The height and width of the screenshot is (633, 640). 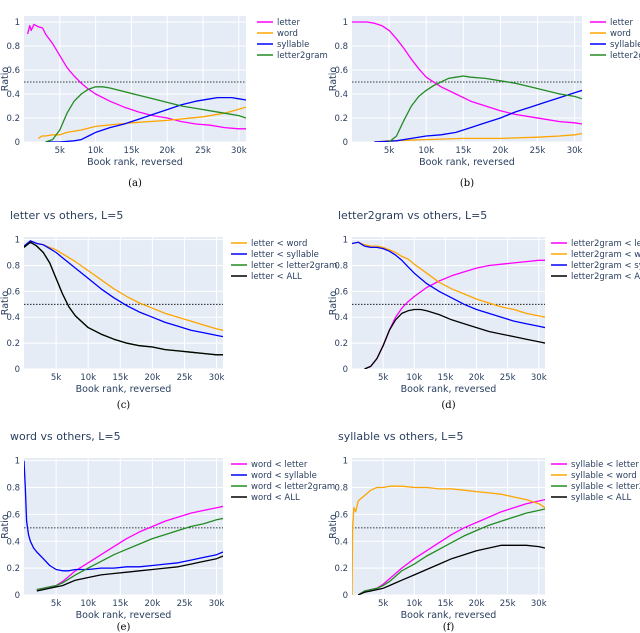 What do you see at coordinates (293, 487) in the screenshot?
I see `legend-label: word < letter2gram` at bounding box center [293, 487].